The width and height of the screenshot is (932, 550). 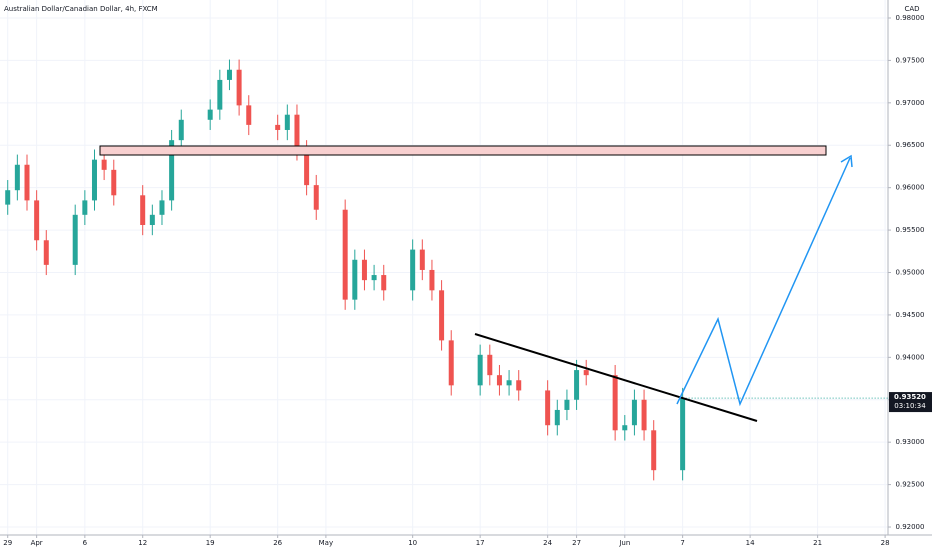 I want to click on x-tick-label: 29, so click(x=7, y=543).